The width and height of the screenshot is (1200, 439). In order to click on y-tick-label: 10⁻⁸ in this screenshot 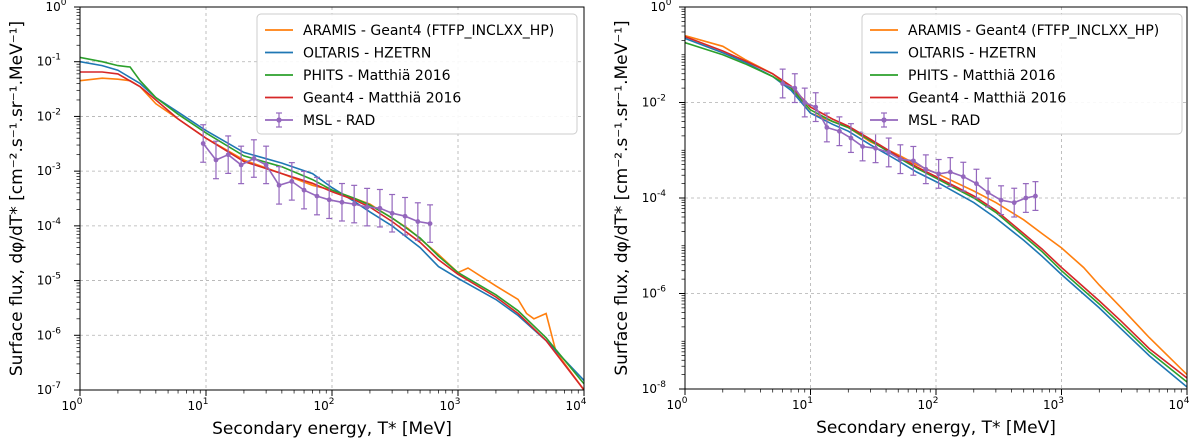, I will do `click(654, 388)`.